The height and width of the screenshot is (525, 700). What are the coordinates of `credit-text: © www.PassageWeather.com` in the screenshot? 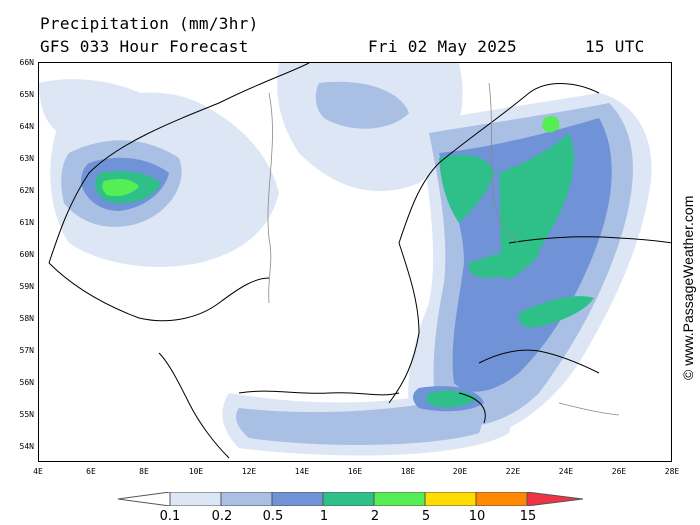 It's located at (688, 288).